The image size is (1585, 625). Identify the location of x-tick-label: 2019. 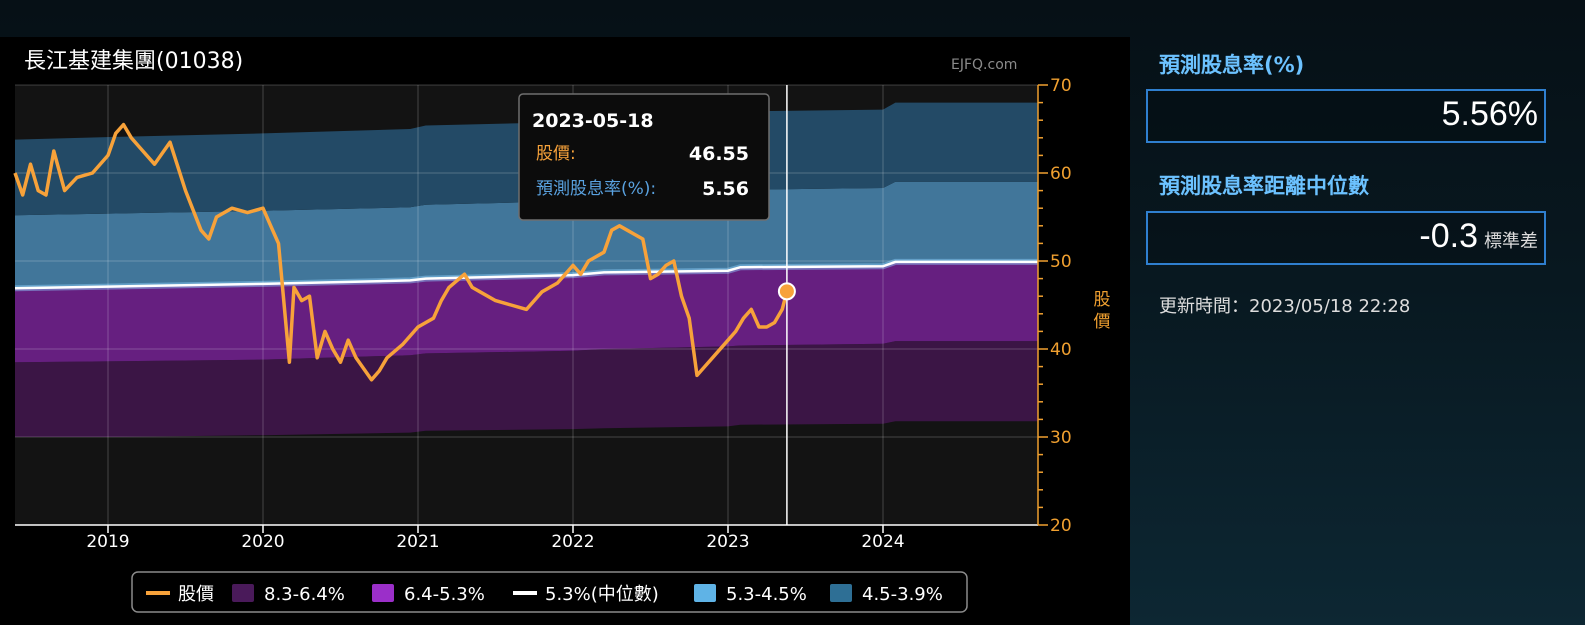
(107, 542).